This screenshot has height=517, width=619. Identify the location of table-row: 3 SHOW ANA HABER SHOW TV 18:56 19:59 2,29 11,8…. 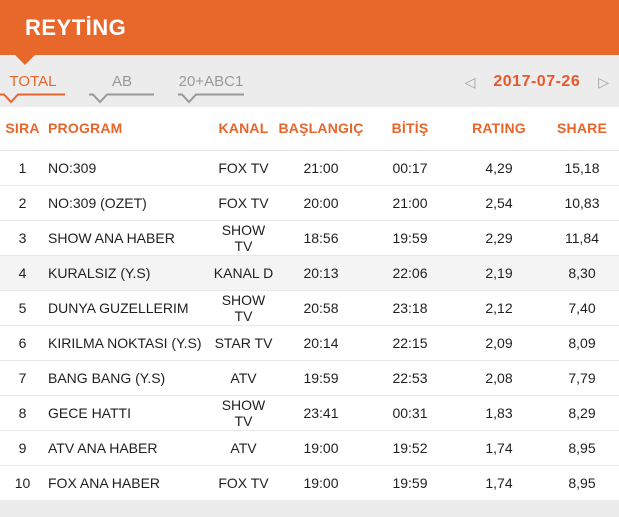
(309, 237).